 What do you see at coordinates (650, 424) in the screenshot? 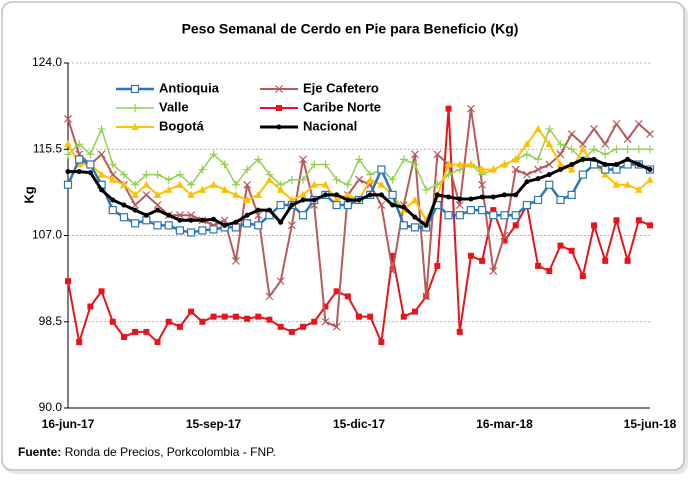
I see `x-tick-label: 15-jun-18` at bounding box center [650, 424].